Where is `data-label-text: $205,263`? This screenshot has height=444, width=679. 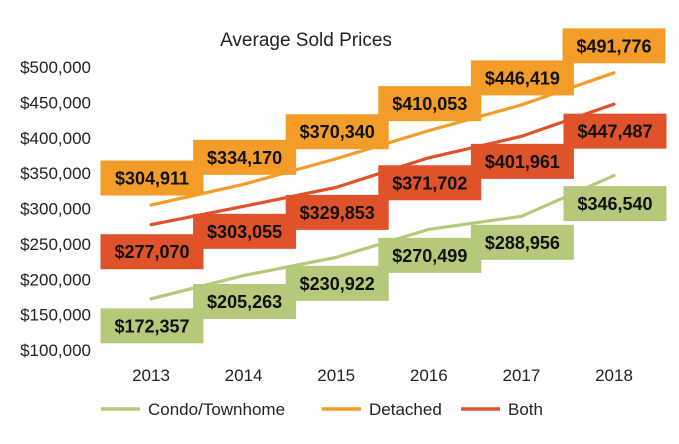
data-label-text: $205,263 is located at coordinates (244, 302).